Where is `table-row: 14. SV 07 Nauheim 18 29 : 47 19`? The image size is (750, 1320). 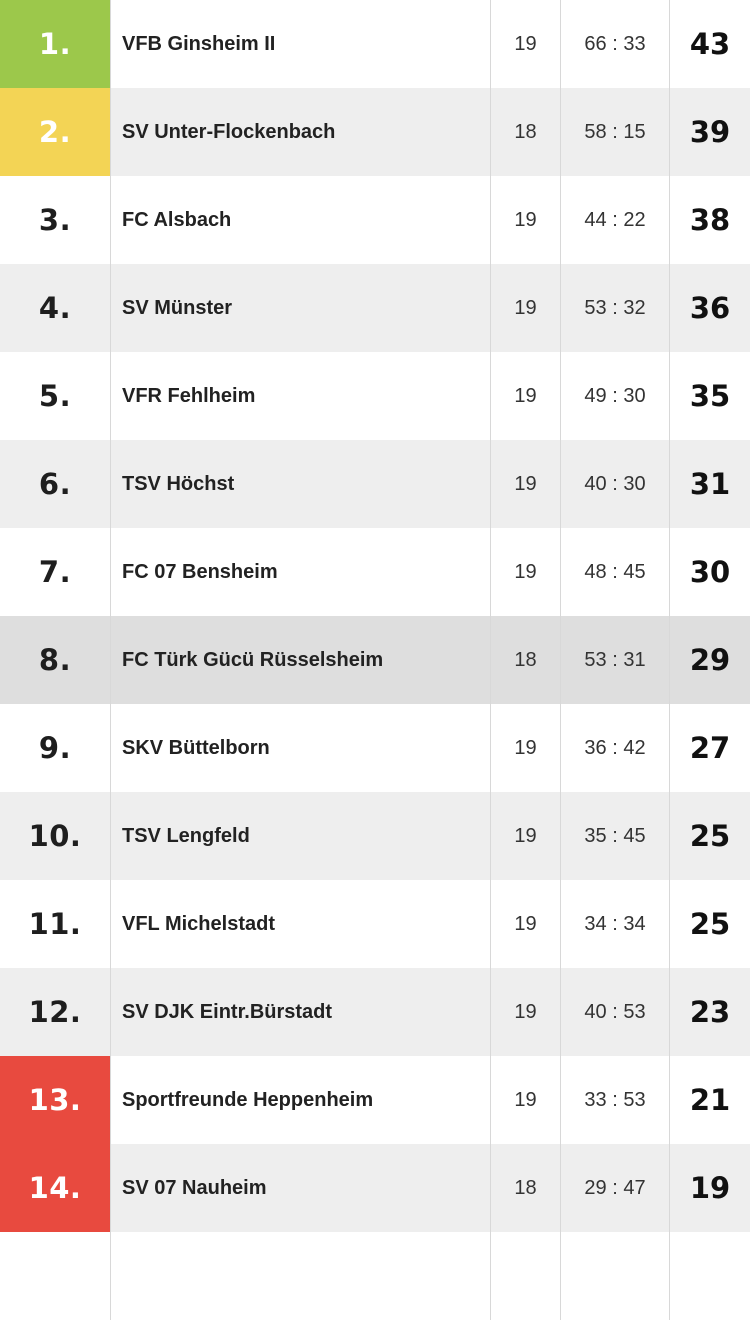 table-row: 14. SV 07 Nauheim 18 29 : 47 19 is located at coordinates (375, 1188).